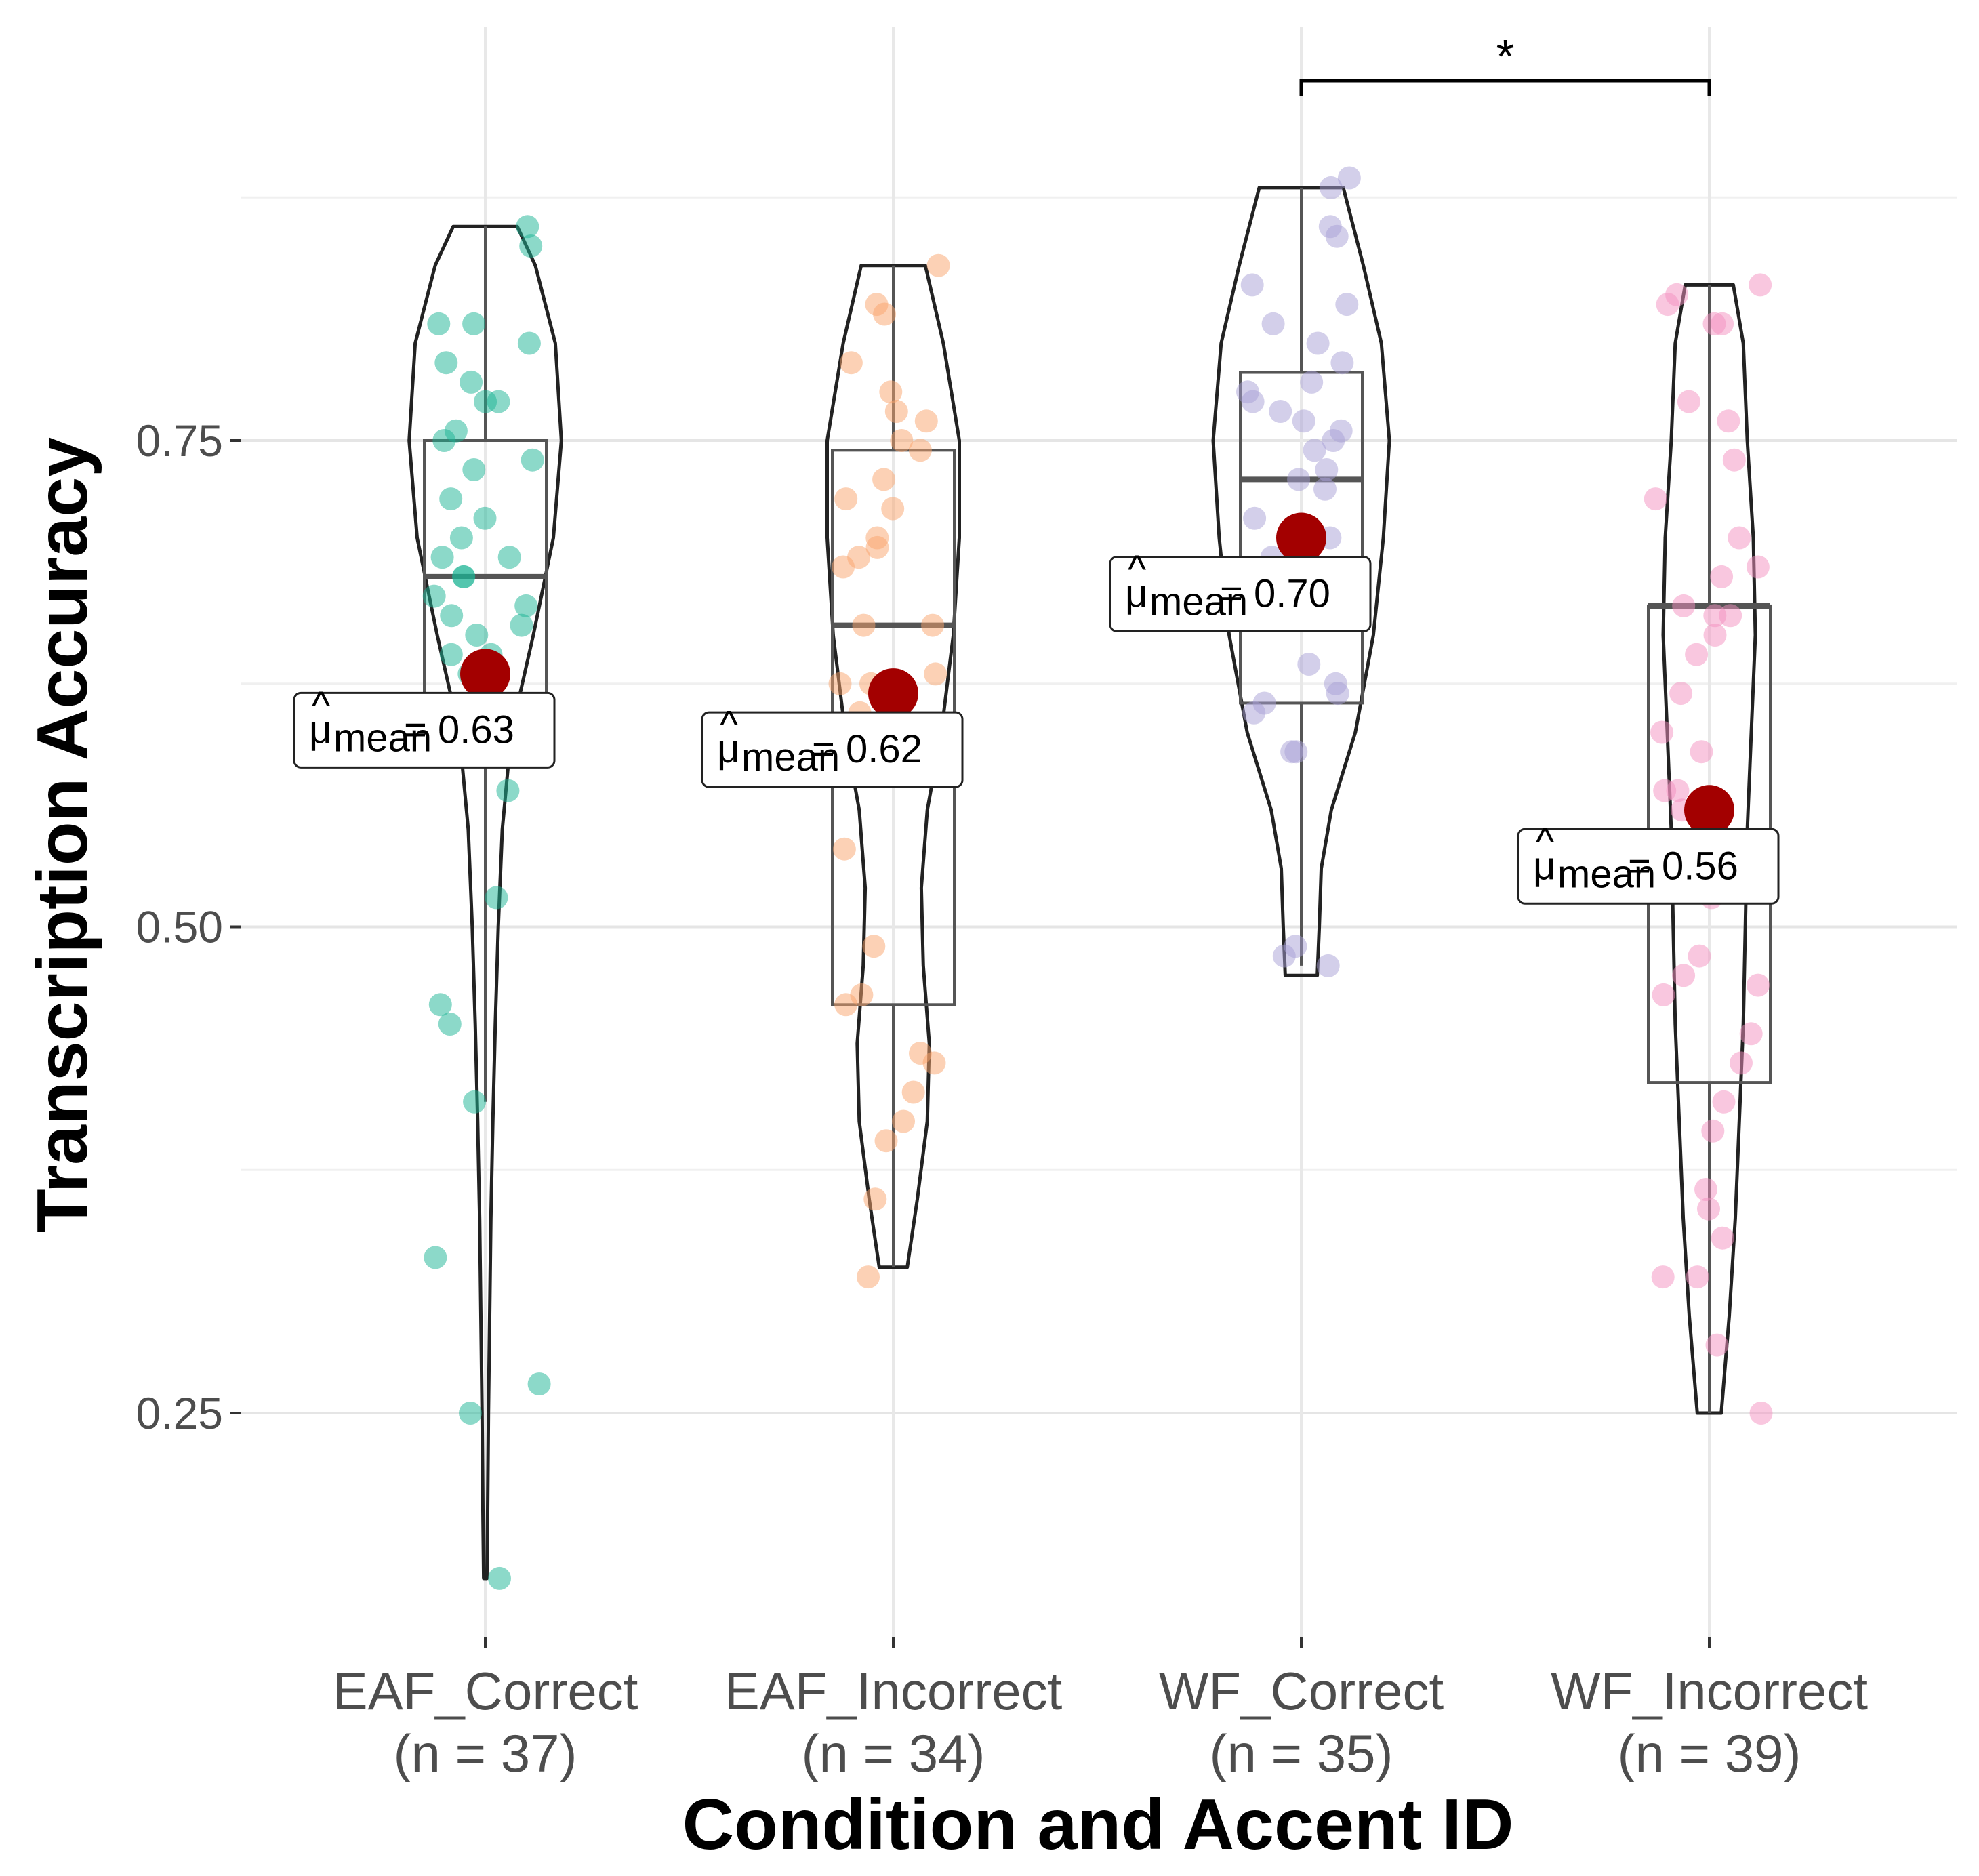 The width and height of the screenshot is (1979, 1876). Describe the element at coordinates (867, 749) in the screenshot. I see `mean-label-value: = 0.62` at that location.